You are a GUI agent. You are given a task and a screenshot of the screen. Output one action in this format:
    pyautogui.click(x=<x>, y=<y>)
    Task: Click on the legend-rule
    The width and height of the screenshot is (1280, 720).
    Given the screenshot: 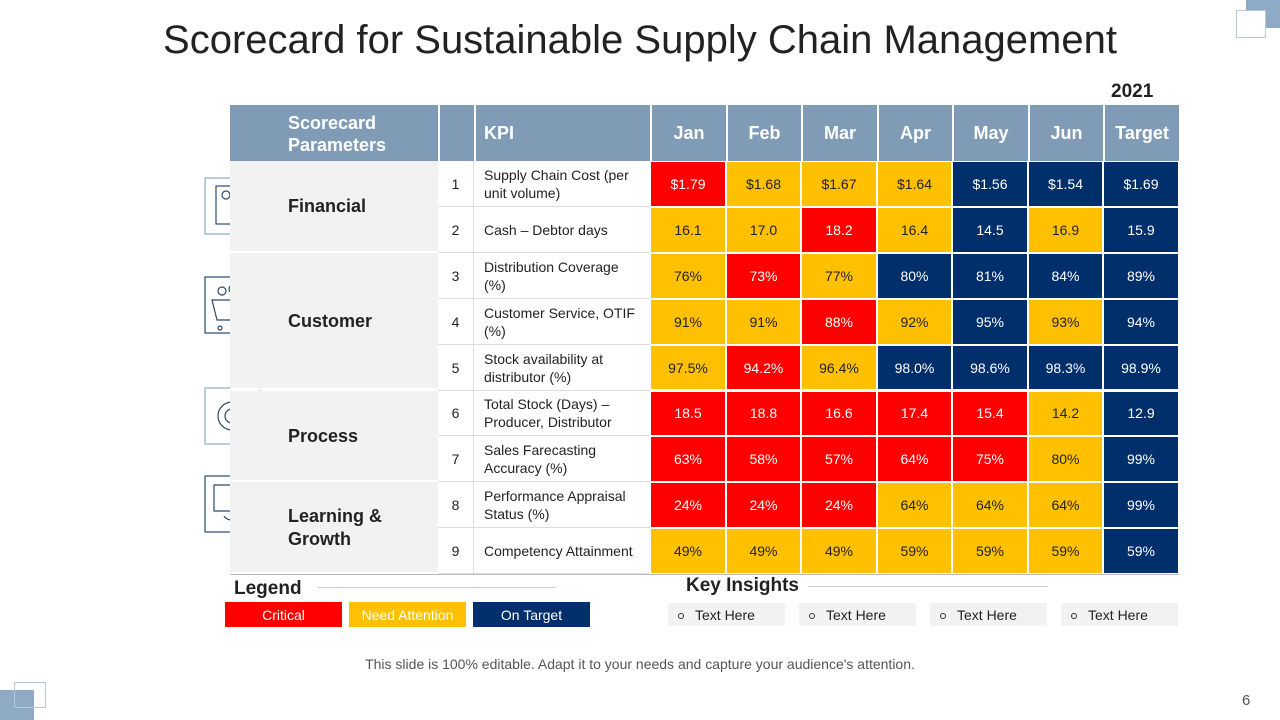 What is the action you would take?
    pyautogui.click(x=437, y=587)
    